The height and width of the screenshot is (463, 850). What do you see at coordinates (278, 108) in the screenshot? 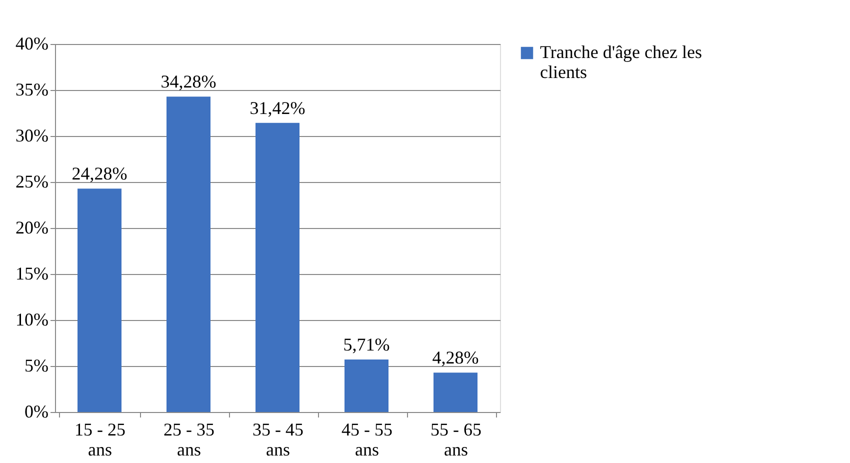
I see `data-label: 31,42%` at bounding box center [278, 108].